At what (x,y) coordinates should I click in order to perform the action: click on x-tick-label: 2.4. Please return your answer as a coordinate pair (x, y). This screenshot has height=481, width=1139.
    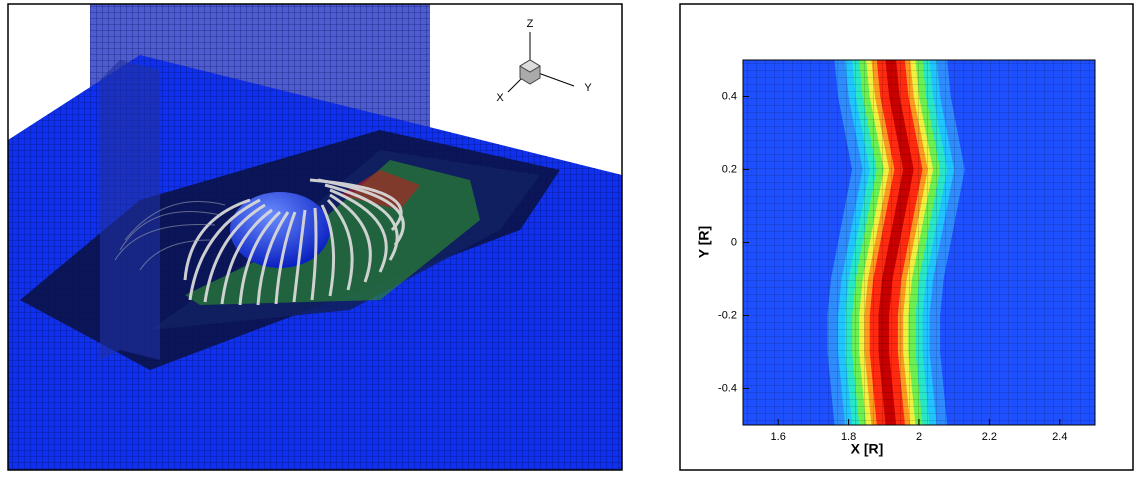
    Looking at the image, I should click on (1059, 437).